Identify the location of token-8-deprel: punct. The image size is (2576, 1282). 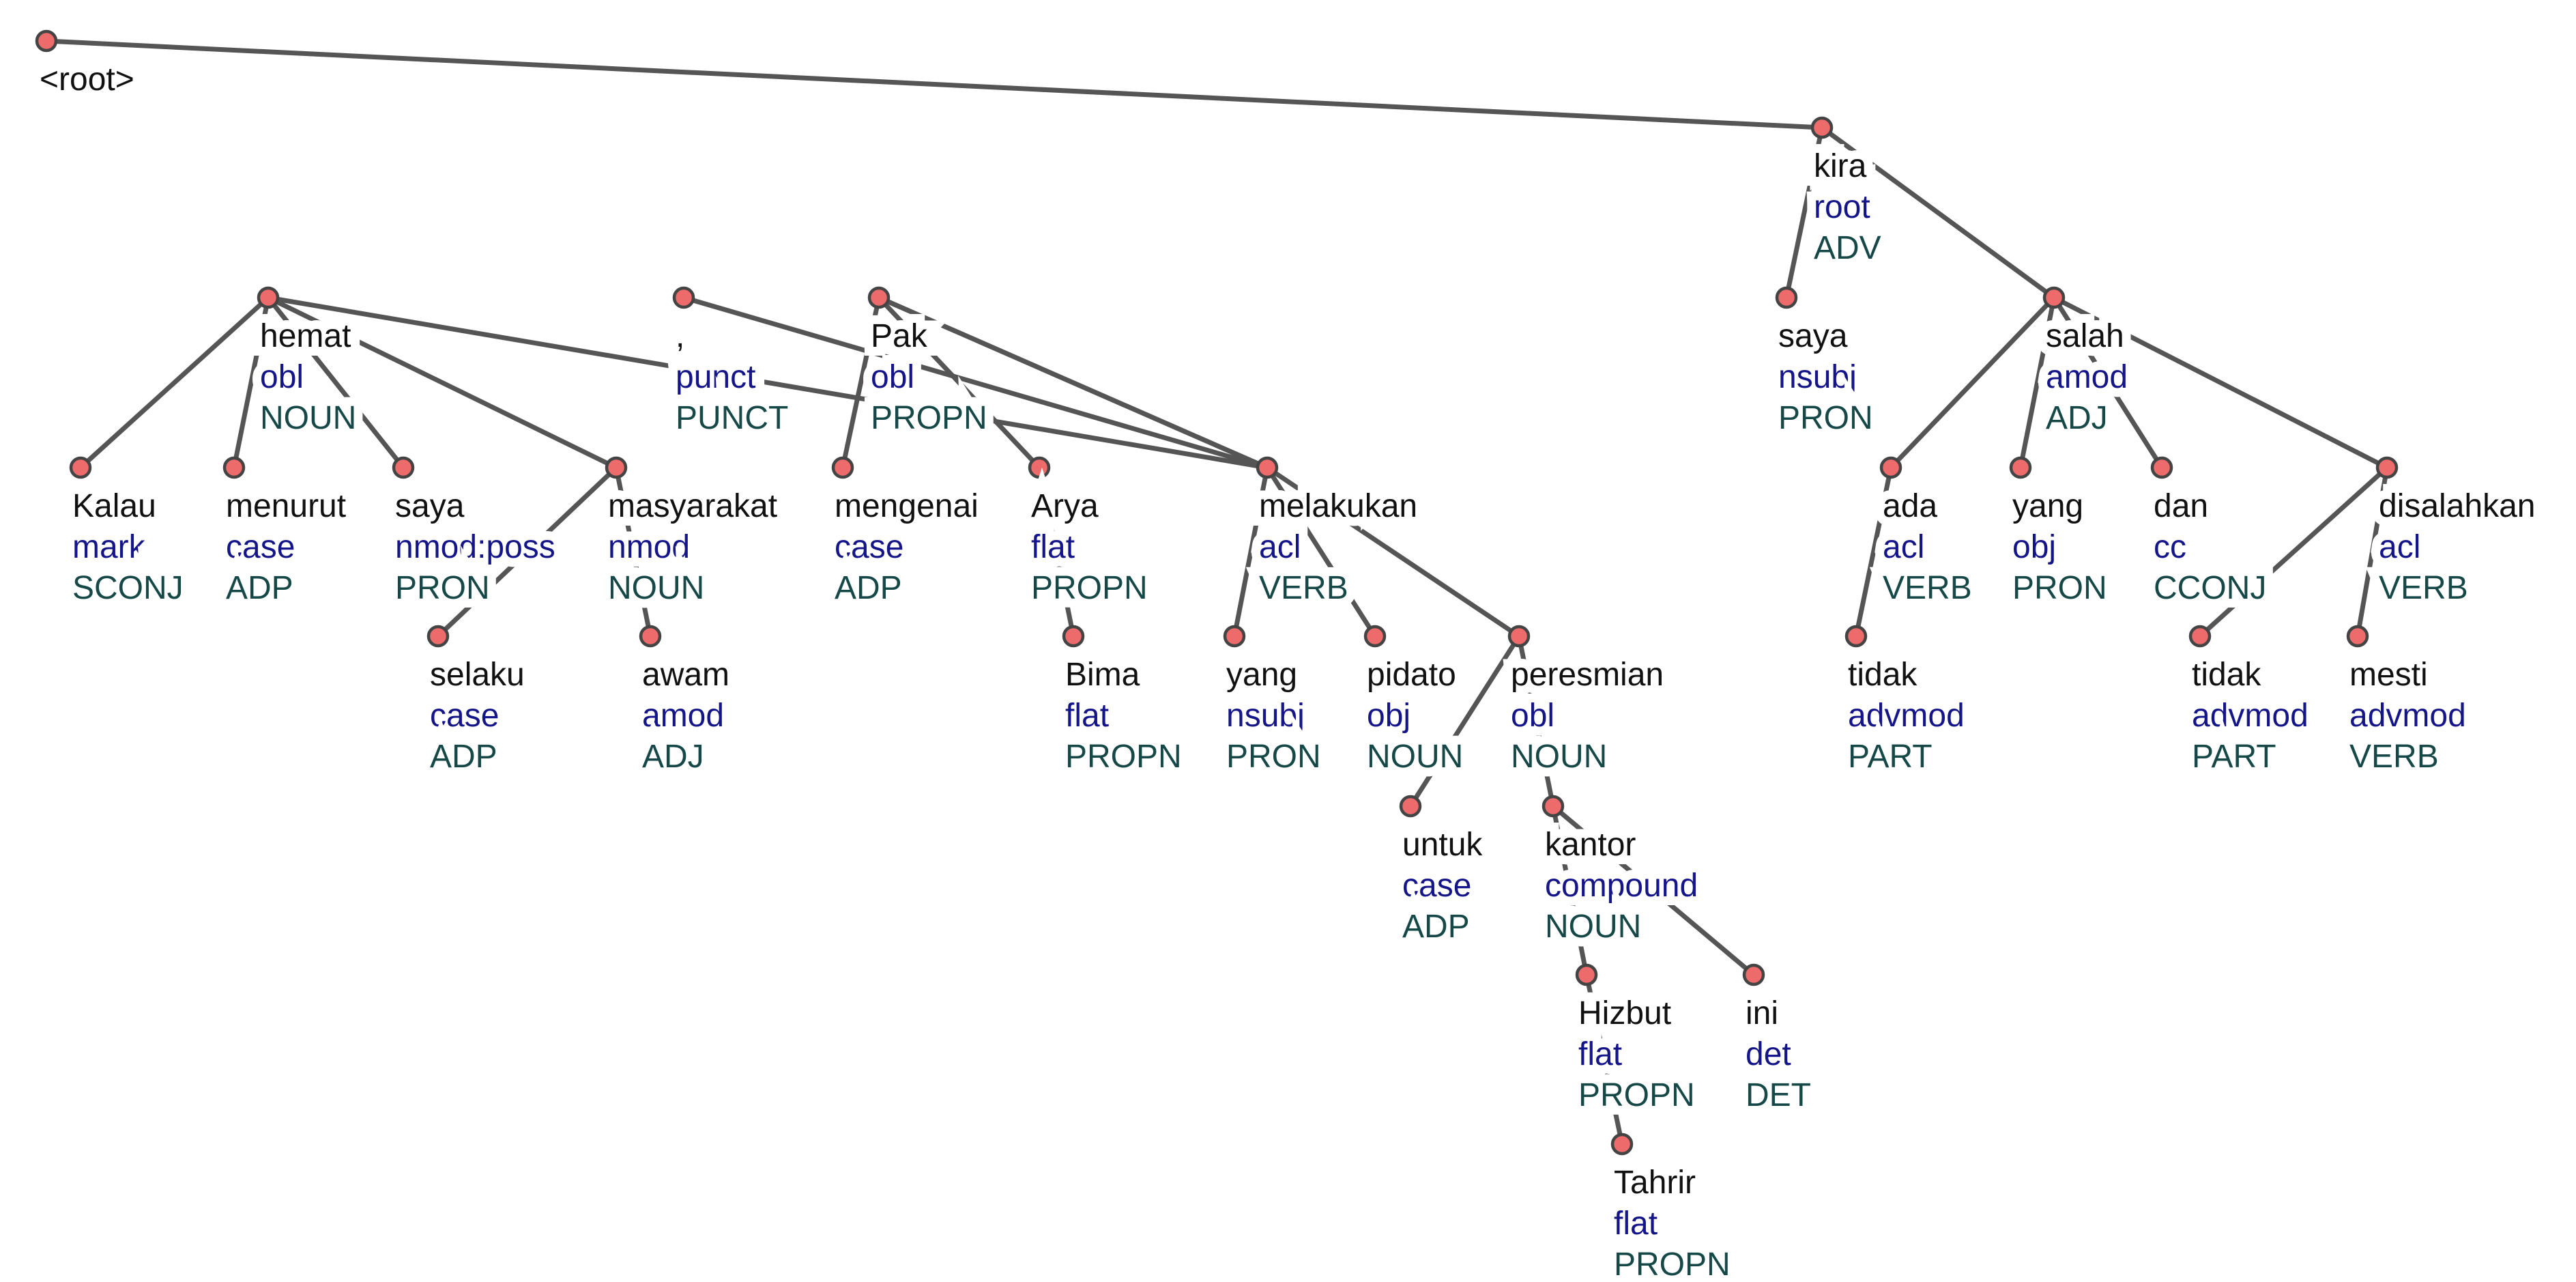
(715, 377).